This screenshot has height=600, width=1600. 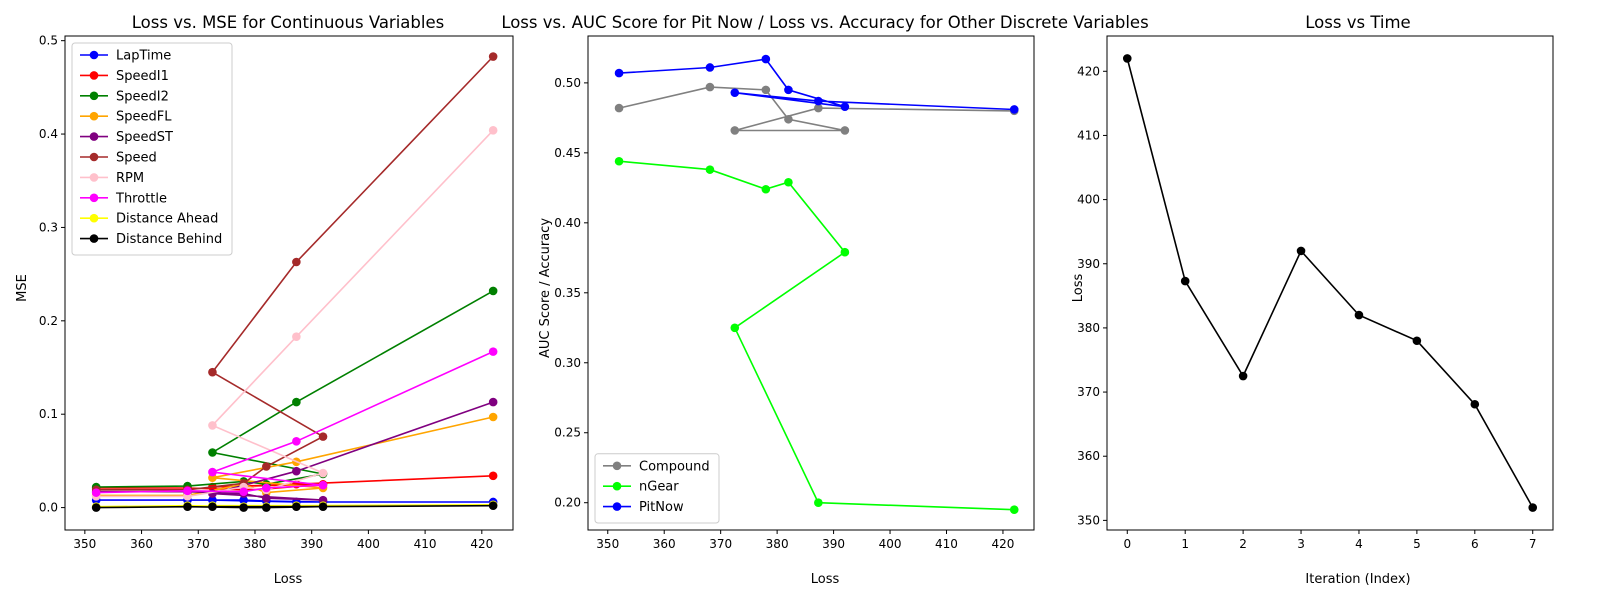 What do you see at coordinates (167, 219) in the screenshot?
I see `legend-label: Distance Ahead` at bounding box center [167, 219].